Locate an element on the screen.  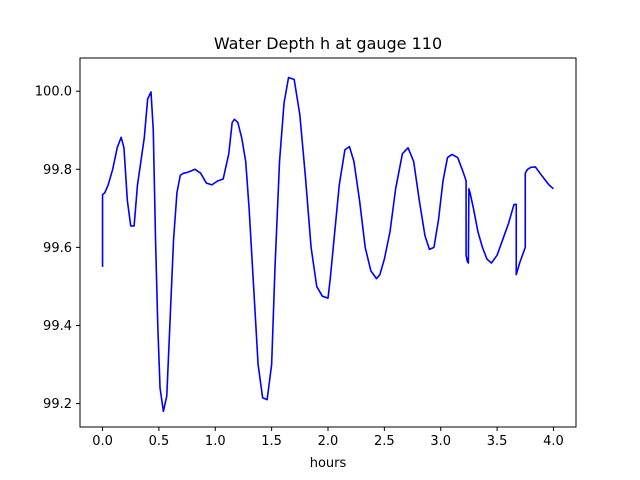
x-tick-label: 1.5 is located at coordinates (271, 441).